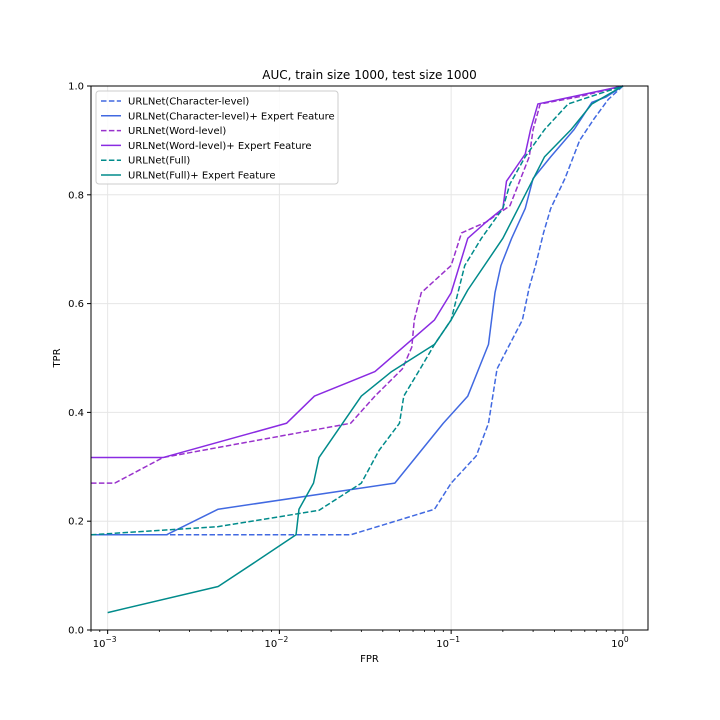 This screenshot has height=720, width=720. Describe the element at coordinates (76, 195) in the screenshot. I see `y-tick-label: 0.8` at that location.